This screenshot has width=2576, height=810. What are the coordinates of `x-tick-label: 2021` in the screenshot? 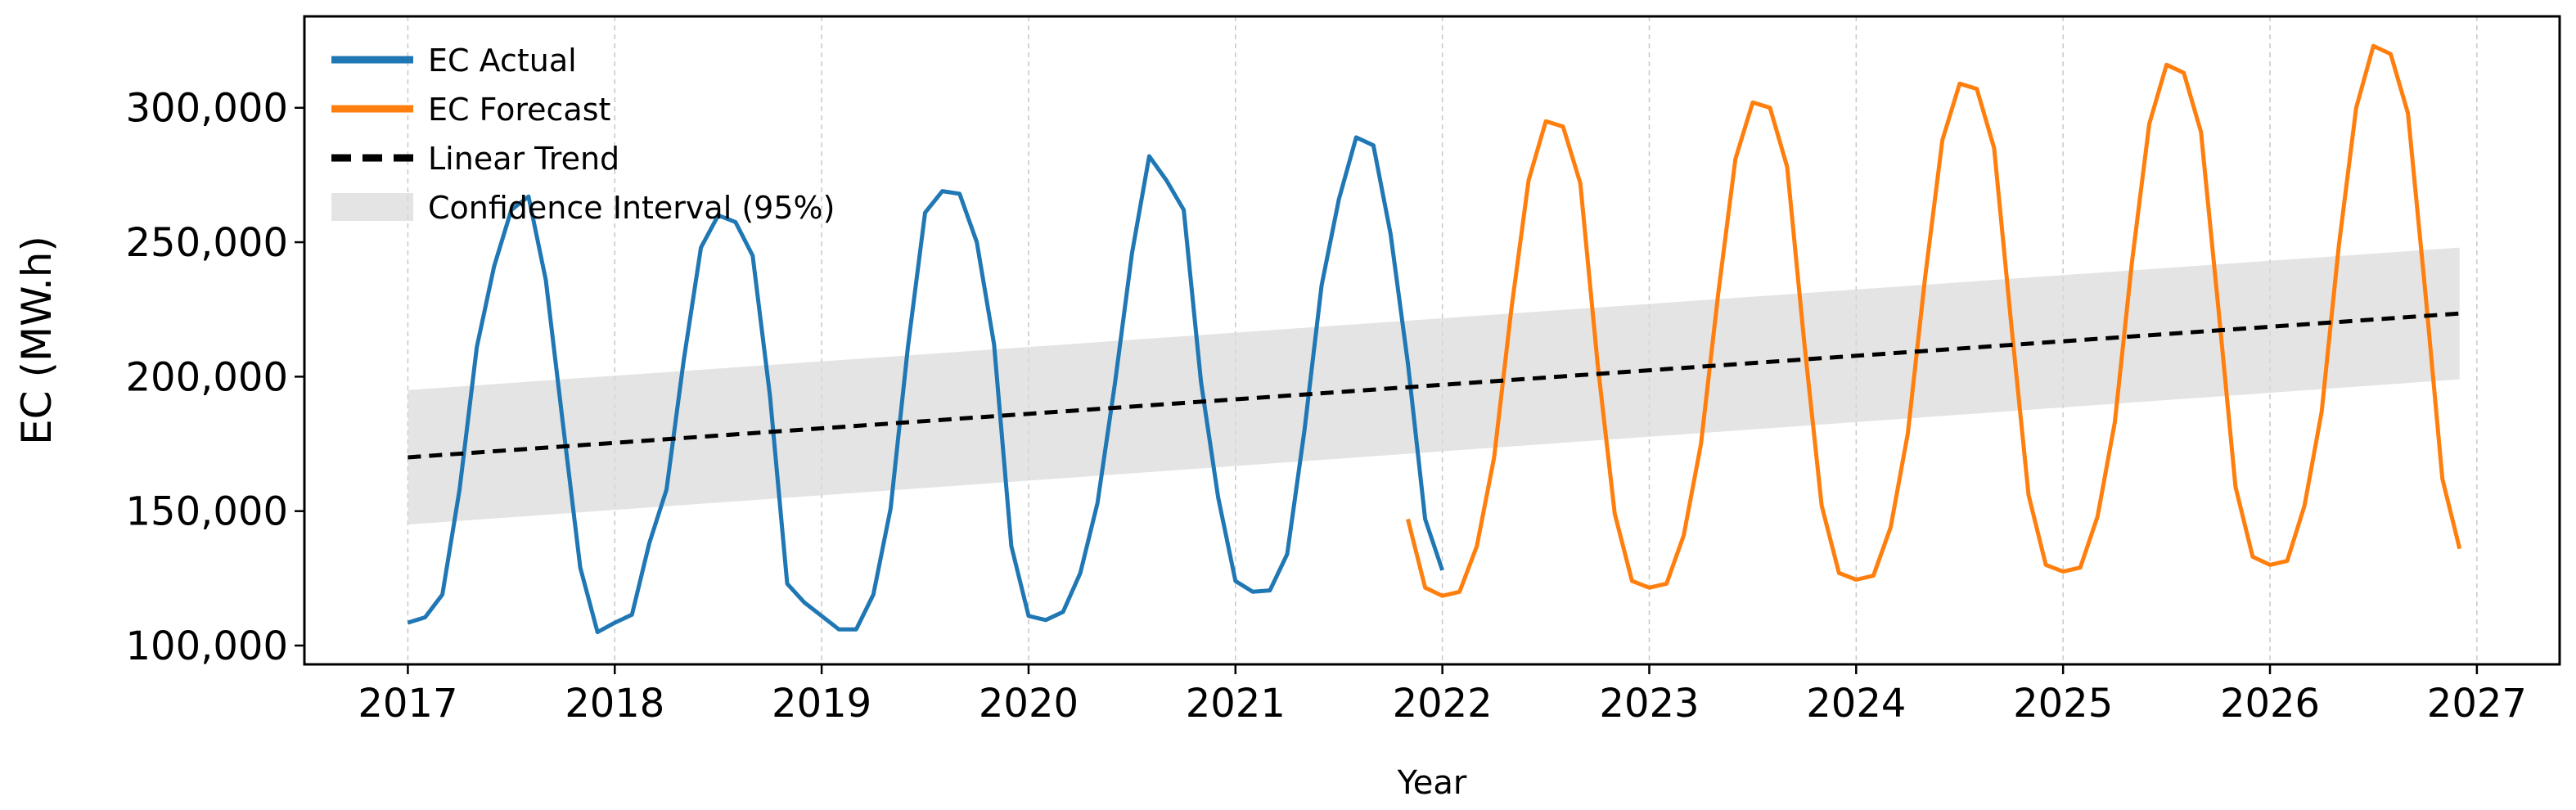 It's located at (1236, 704).